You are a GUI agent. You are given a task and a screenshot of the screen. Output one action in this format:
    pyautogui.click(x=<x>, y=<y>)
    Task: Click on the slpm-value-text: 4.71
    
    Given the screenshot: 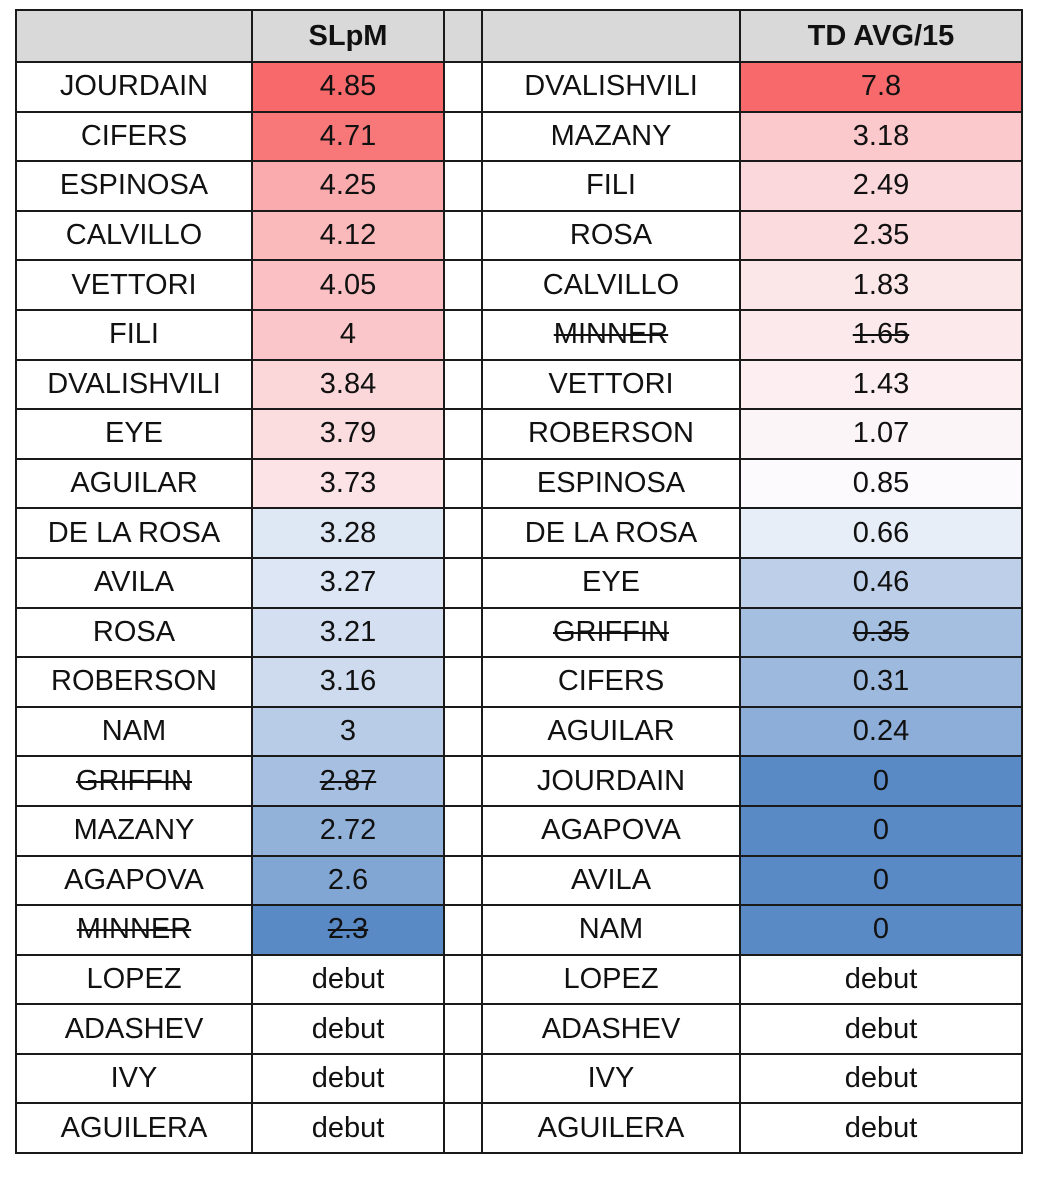 What is the action you would take?
    pyautogui.click(x=348, y=135)
    